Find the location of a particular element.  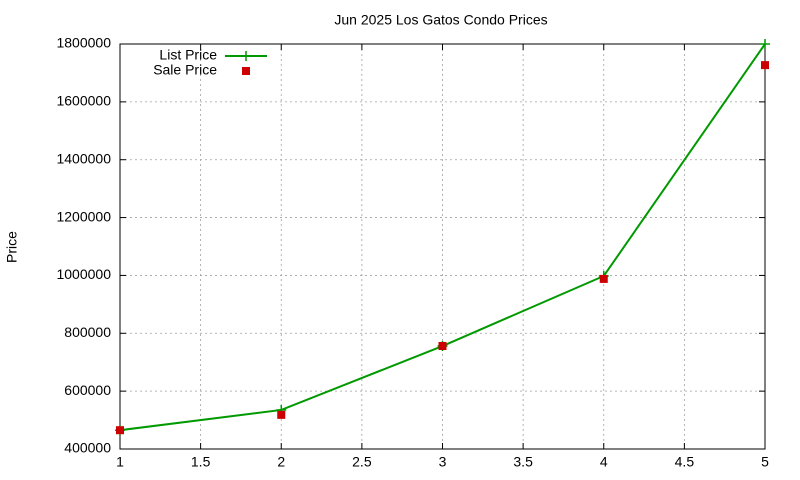

x-tick-label: 5 is located at coordinates (765, 462).